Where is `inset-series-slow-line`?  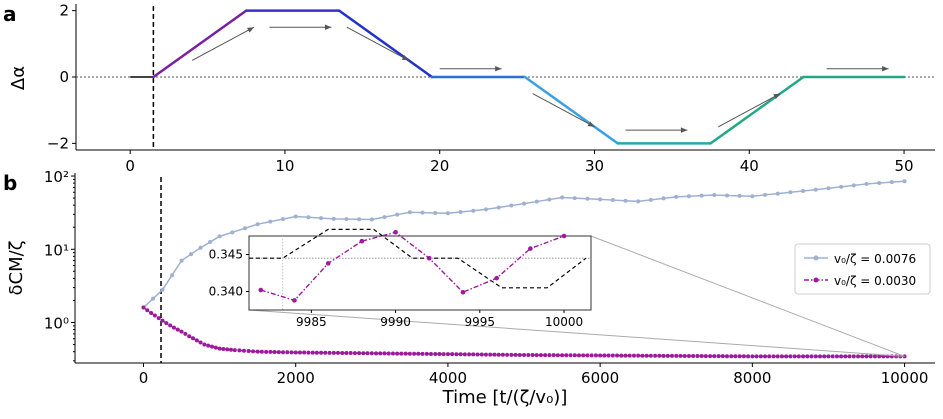
inset-series-slow-line is located at coordinates (412, 266).